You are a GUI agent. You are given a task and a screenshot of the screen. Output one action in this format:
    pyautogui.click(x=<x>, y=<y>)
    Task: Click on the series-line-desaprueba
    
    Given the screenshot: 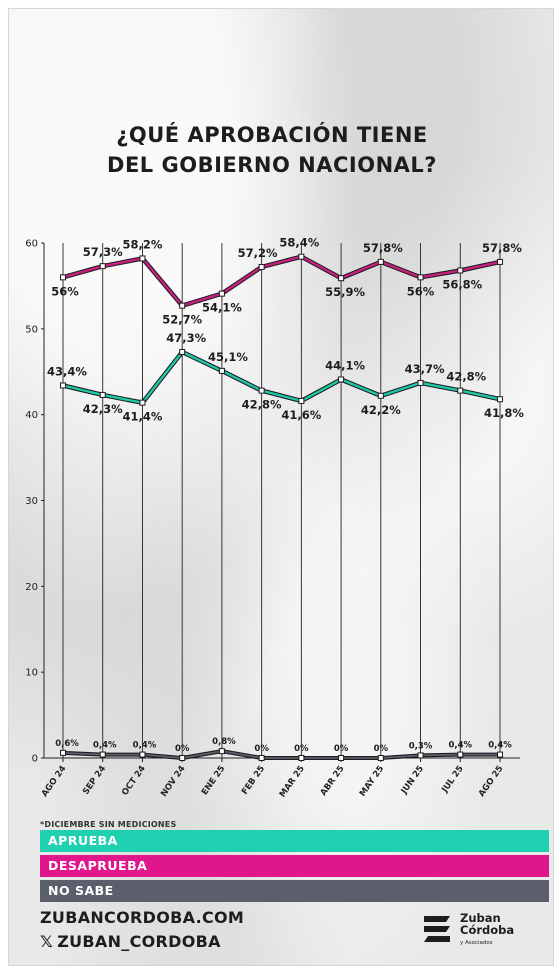 What is the action you would take?
    pyautogui.click(x=281, y=281)
    